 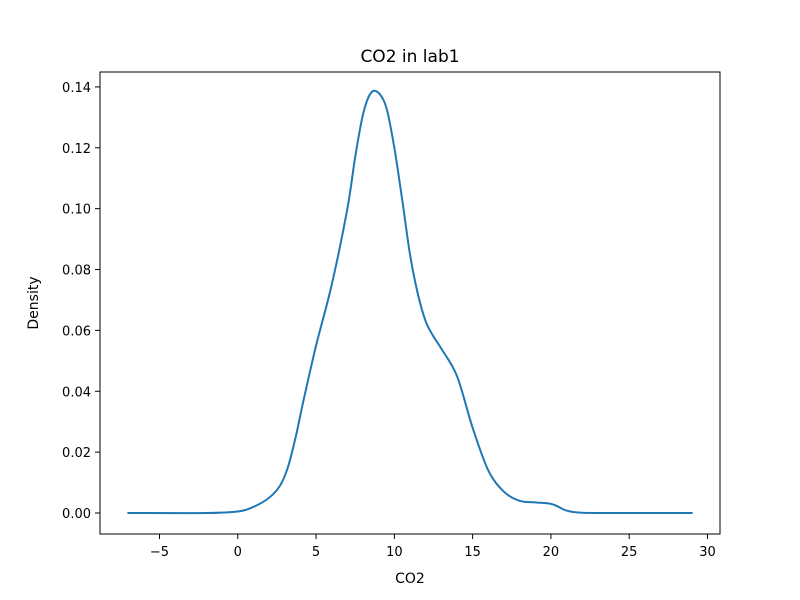 I want to click on y-axis-label: Density, so click(x=34, y=302).